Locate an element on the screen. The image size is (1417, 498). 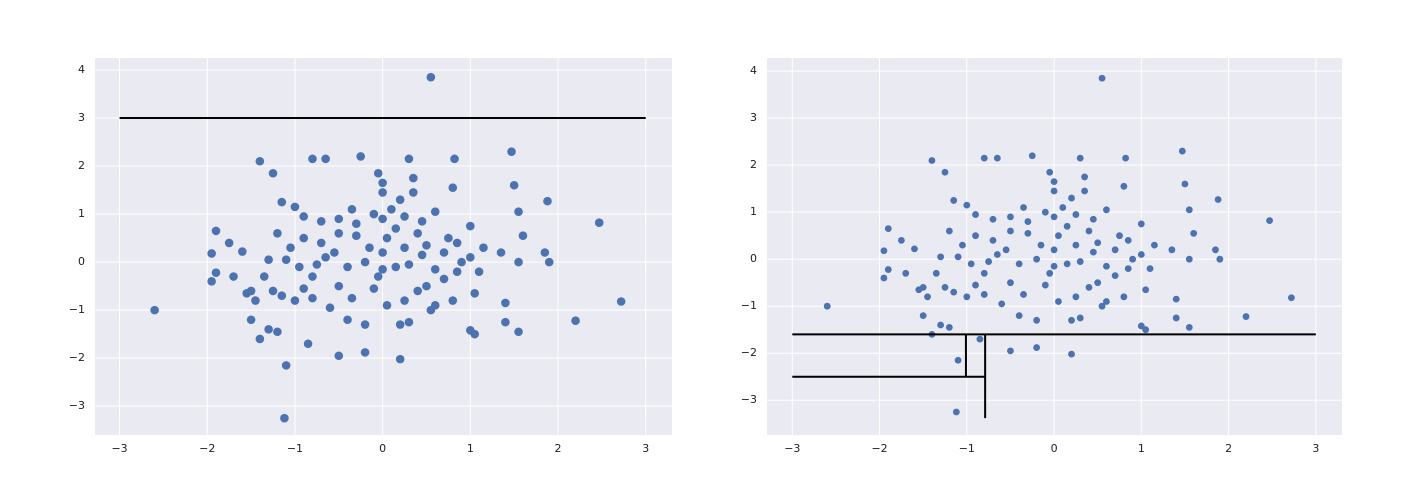
x-tick-label: −1 is located at coordinates (967, 448).